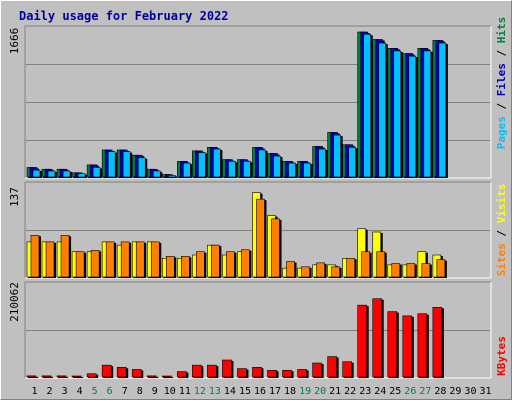 The image size is (512, 401). Describe the element at coordinates (501, 259) in the screenshot. I see `legend-sites-visits-part: Sites` at that location.